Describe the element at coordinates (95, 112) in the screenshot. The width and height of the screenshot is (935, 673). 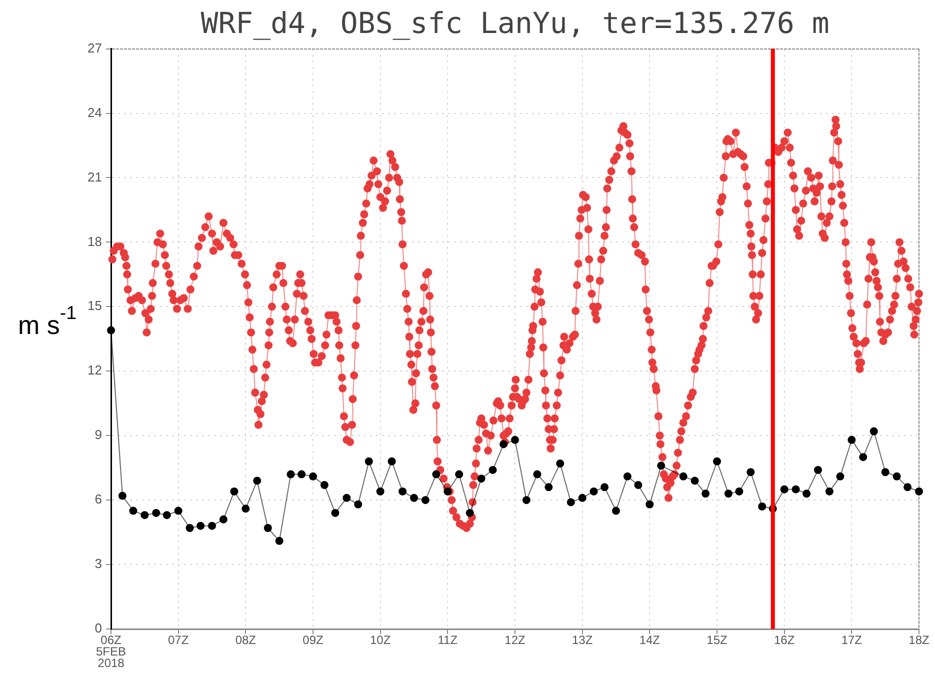
I see `y-tick-label: 24` at that location.